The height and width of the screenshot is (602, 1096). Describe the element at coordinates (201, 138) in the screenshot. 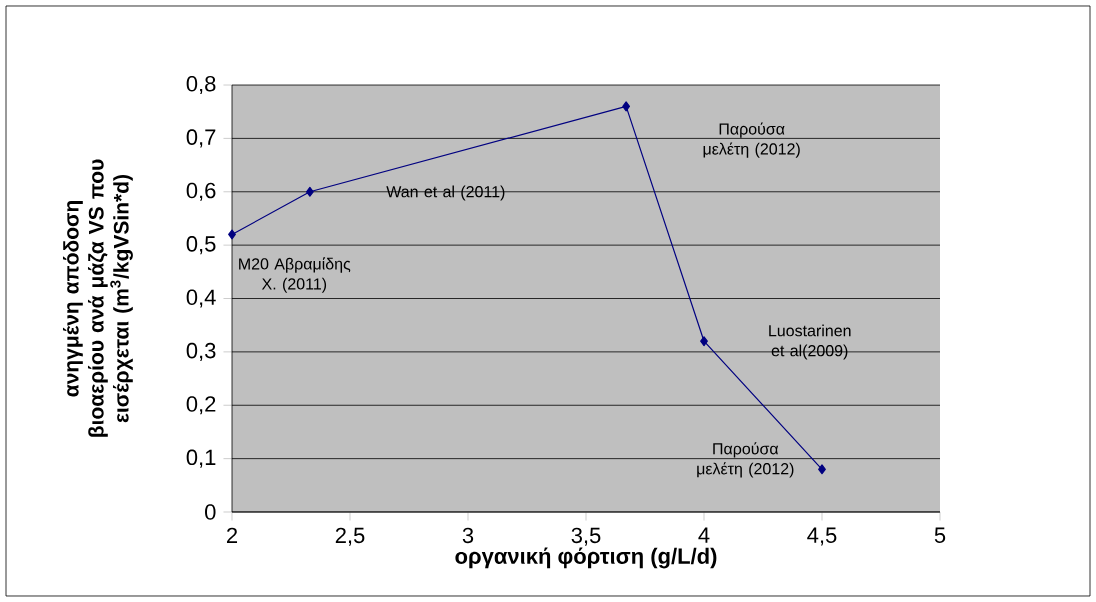

I see `y-tick-label: 0,7` at that location.